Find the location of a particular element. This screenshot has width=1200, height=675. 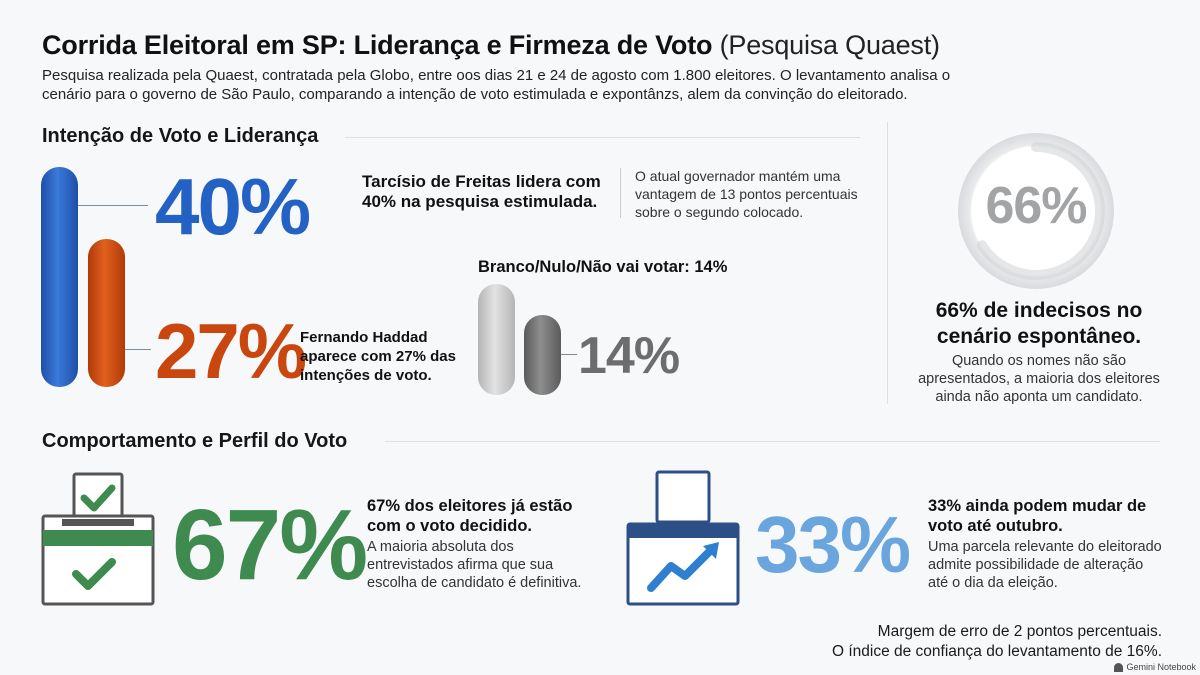

vertical-divider is located at coordinates (887, 263).